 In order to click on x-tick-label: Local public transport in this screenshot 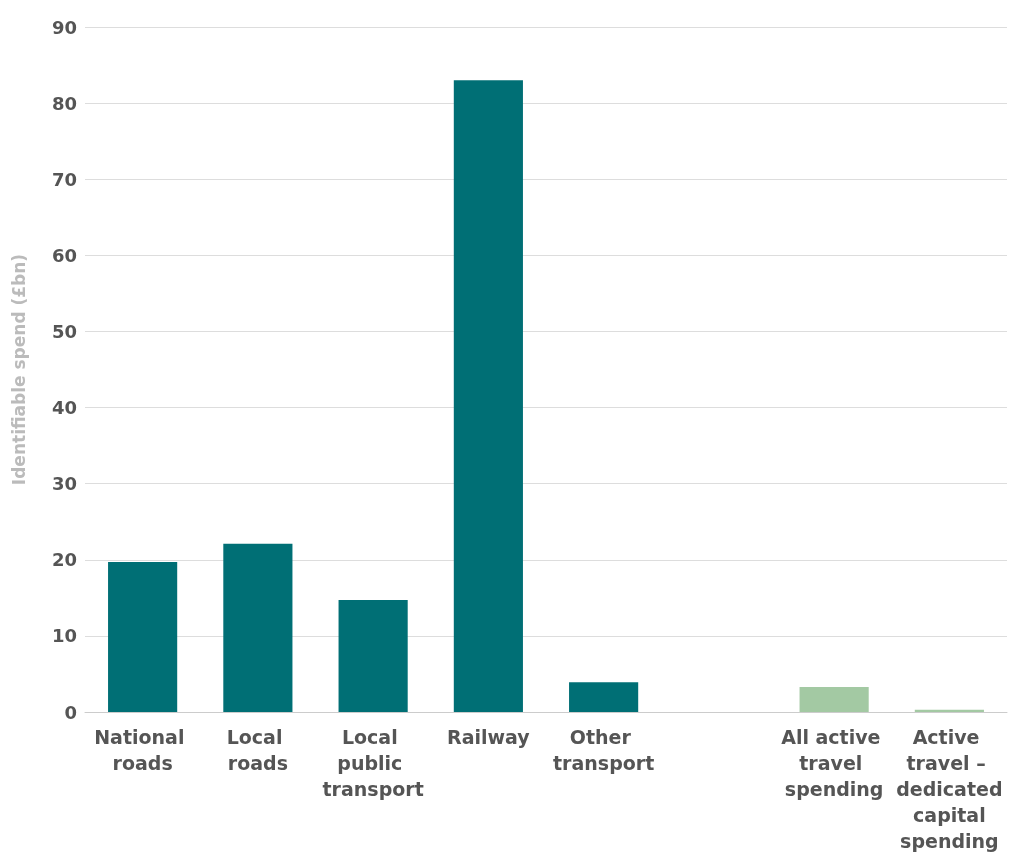, I will do `click(373, 763)`.